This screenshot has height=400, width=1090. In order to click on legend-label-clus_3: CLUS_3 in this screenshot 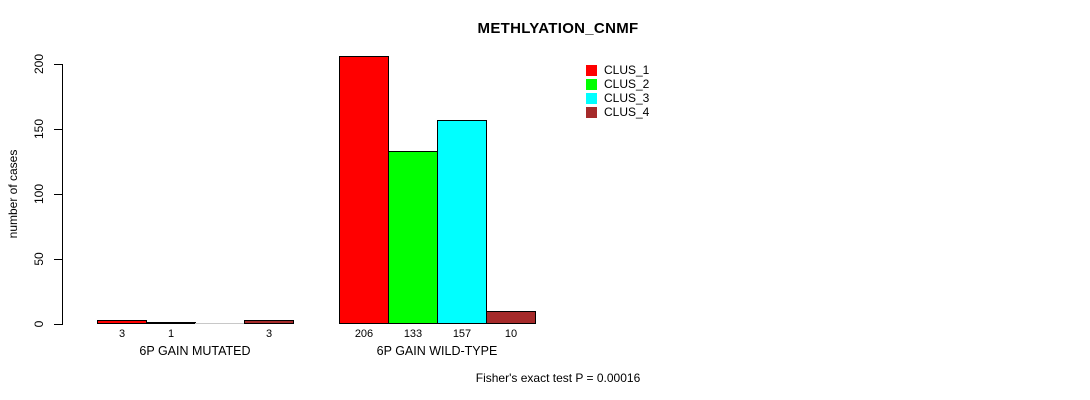, I will do `click(627, 98)`.